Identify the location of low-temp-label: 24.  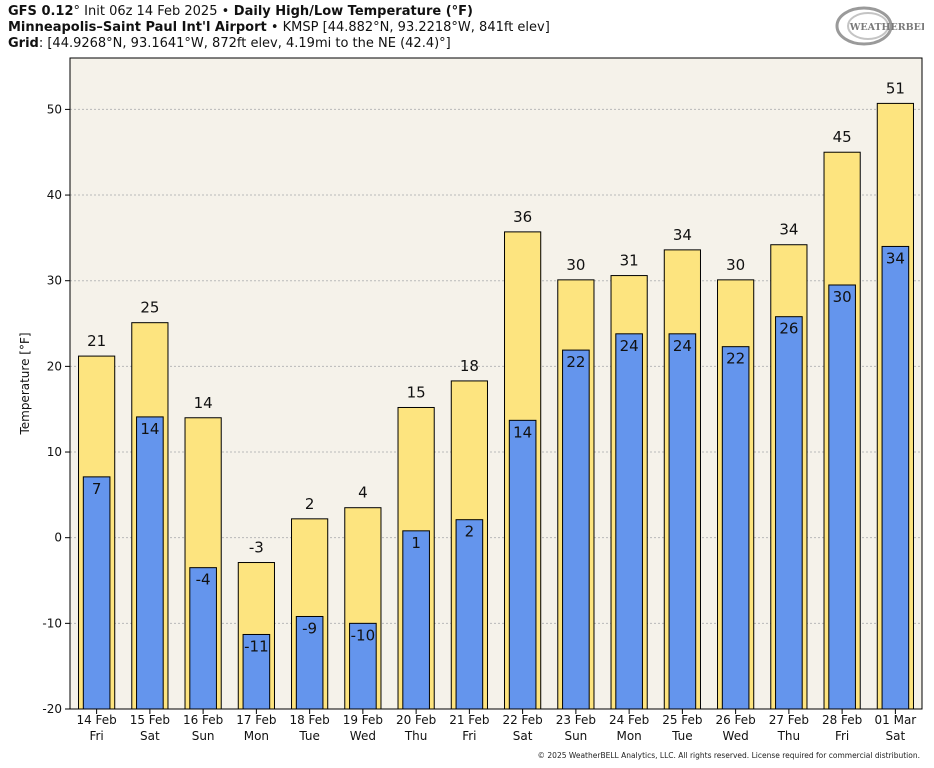
(629, 346).